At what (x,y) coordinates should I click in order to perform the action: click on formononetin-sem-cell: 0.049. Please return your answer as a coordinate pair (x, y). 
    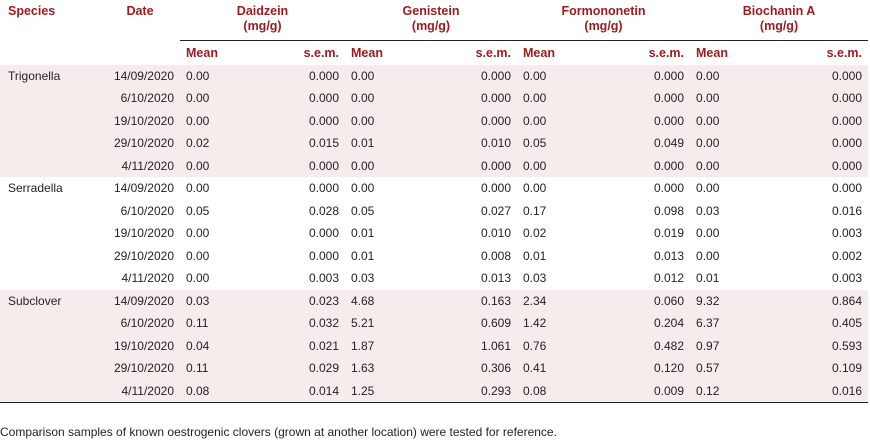
    Looking at the image, I should click on (636, 143).